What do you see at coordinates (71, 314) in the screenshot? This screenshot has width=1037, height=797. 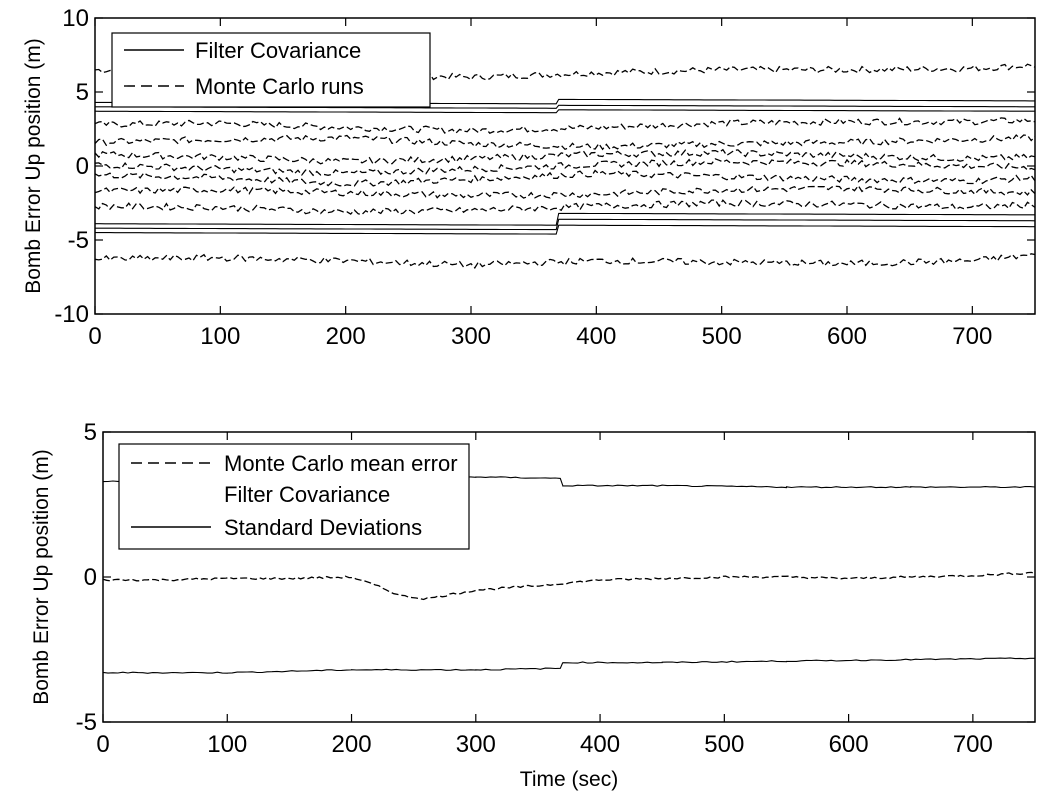 I see `y-tick-label: -10` at bounding box center [71, 314].